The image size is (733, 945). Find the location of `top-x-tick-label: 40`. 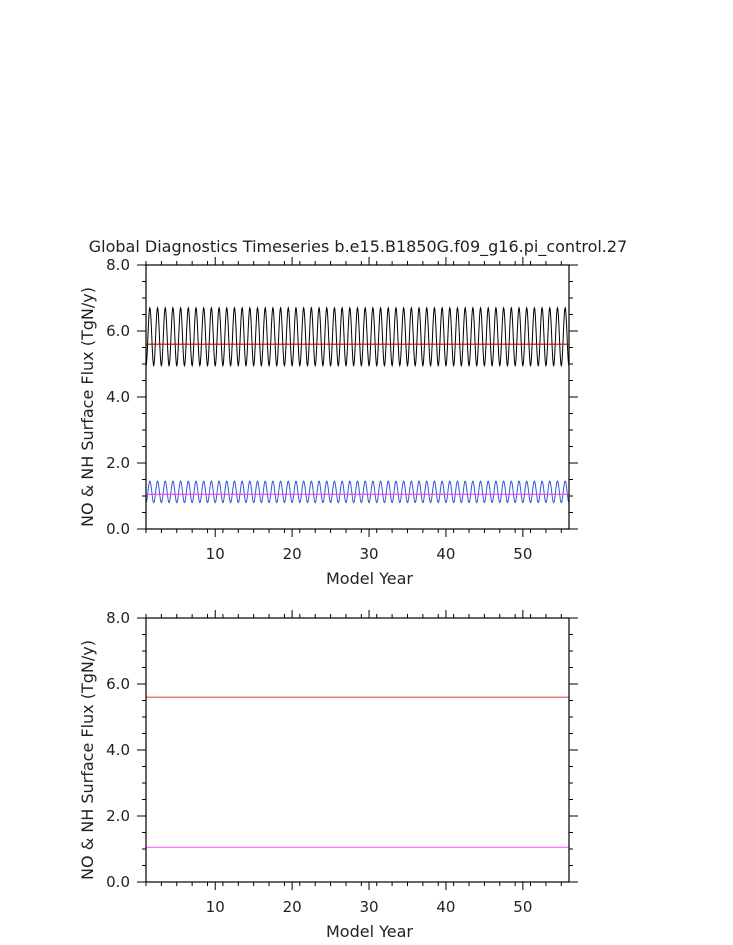

top-x-tick-label: 40 is located at coordinates (445, 554).